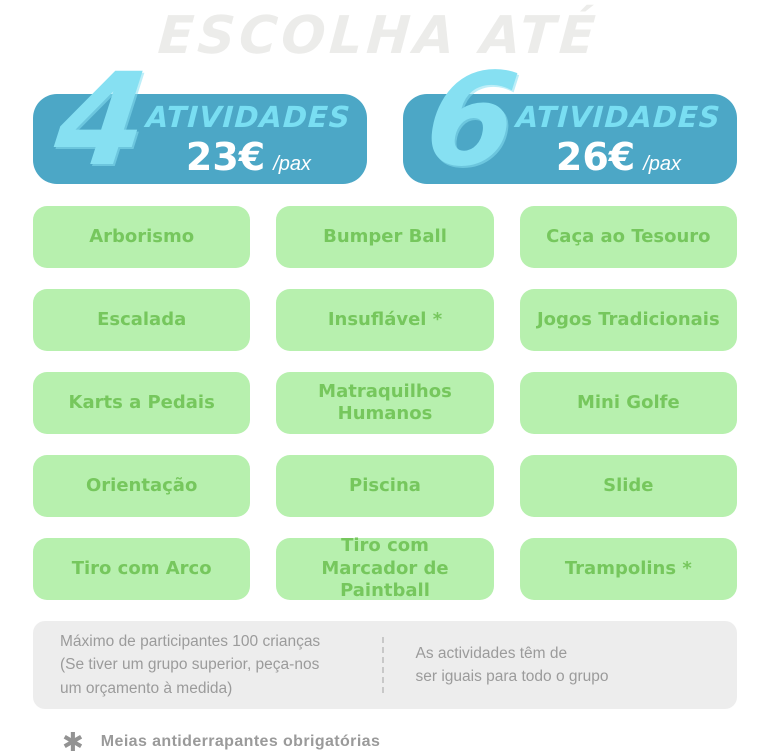  Describe the element at coordinates (142, 486) in the screenshot. I see `activity-button-orientacao: Orientação` at that location.